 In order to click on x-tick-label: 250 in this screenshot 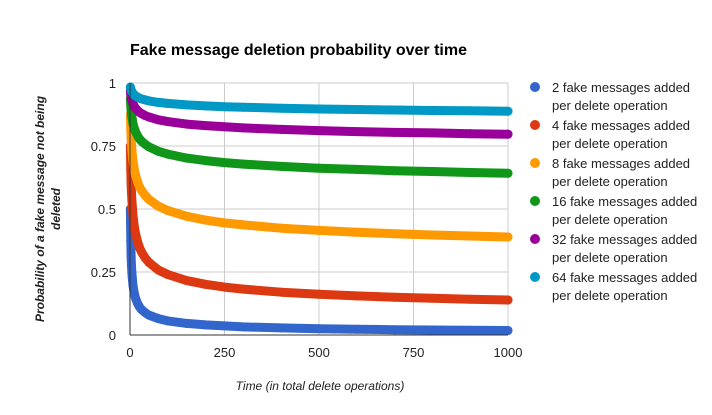, I will do `click(225, 352)`.